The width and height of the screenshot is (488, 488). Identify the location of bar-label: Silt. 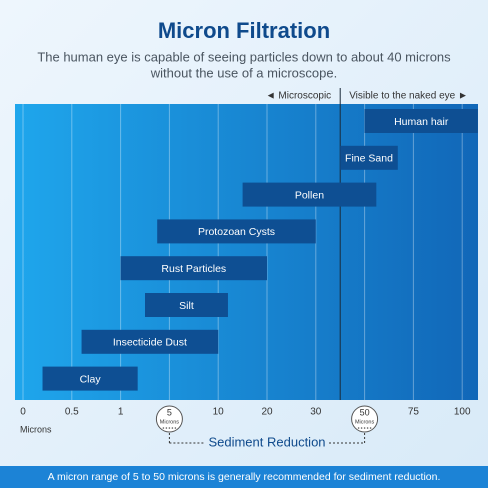
(186, 306).